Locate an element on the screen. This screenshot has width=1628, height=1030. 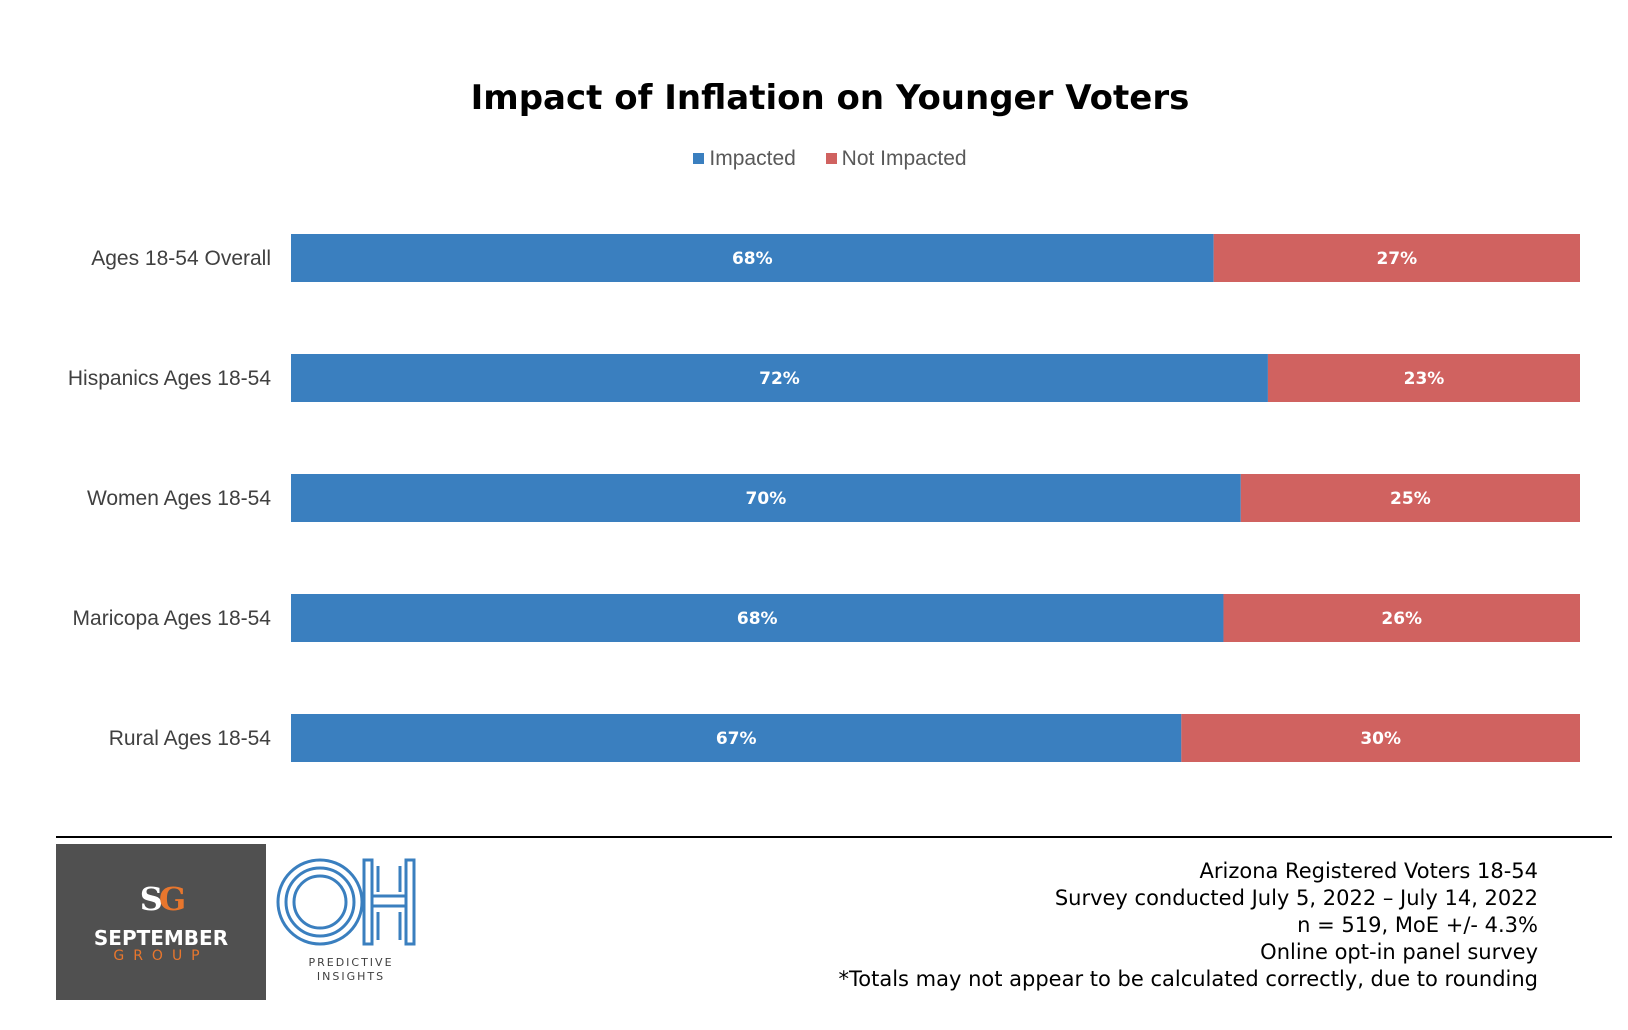
september-group-name: SEPTEMBER is located at coordinates (161, 938).